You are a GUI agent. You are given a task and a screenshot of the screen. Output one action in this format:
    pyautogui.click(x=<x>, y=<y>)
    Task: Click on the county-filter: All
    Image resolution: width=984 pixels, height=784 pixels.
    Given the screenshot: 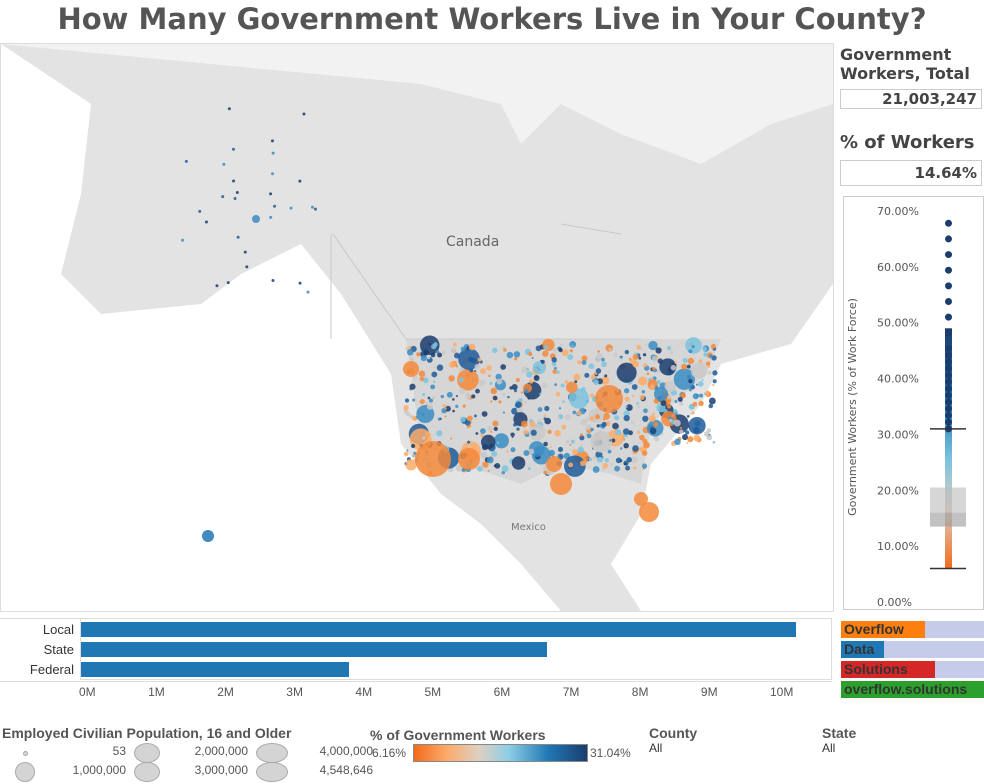 What is the action you would take?
    pyautogui.click(x=656, y=748)
    